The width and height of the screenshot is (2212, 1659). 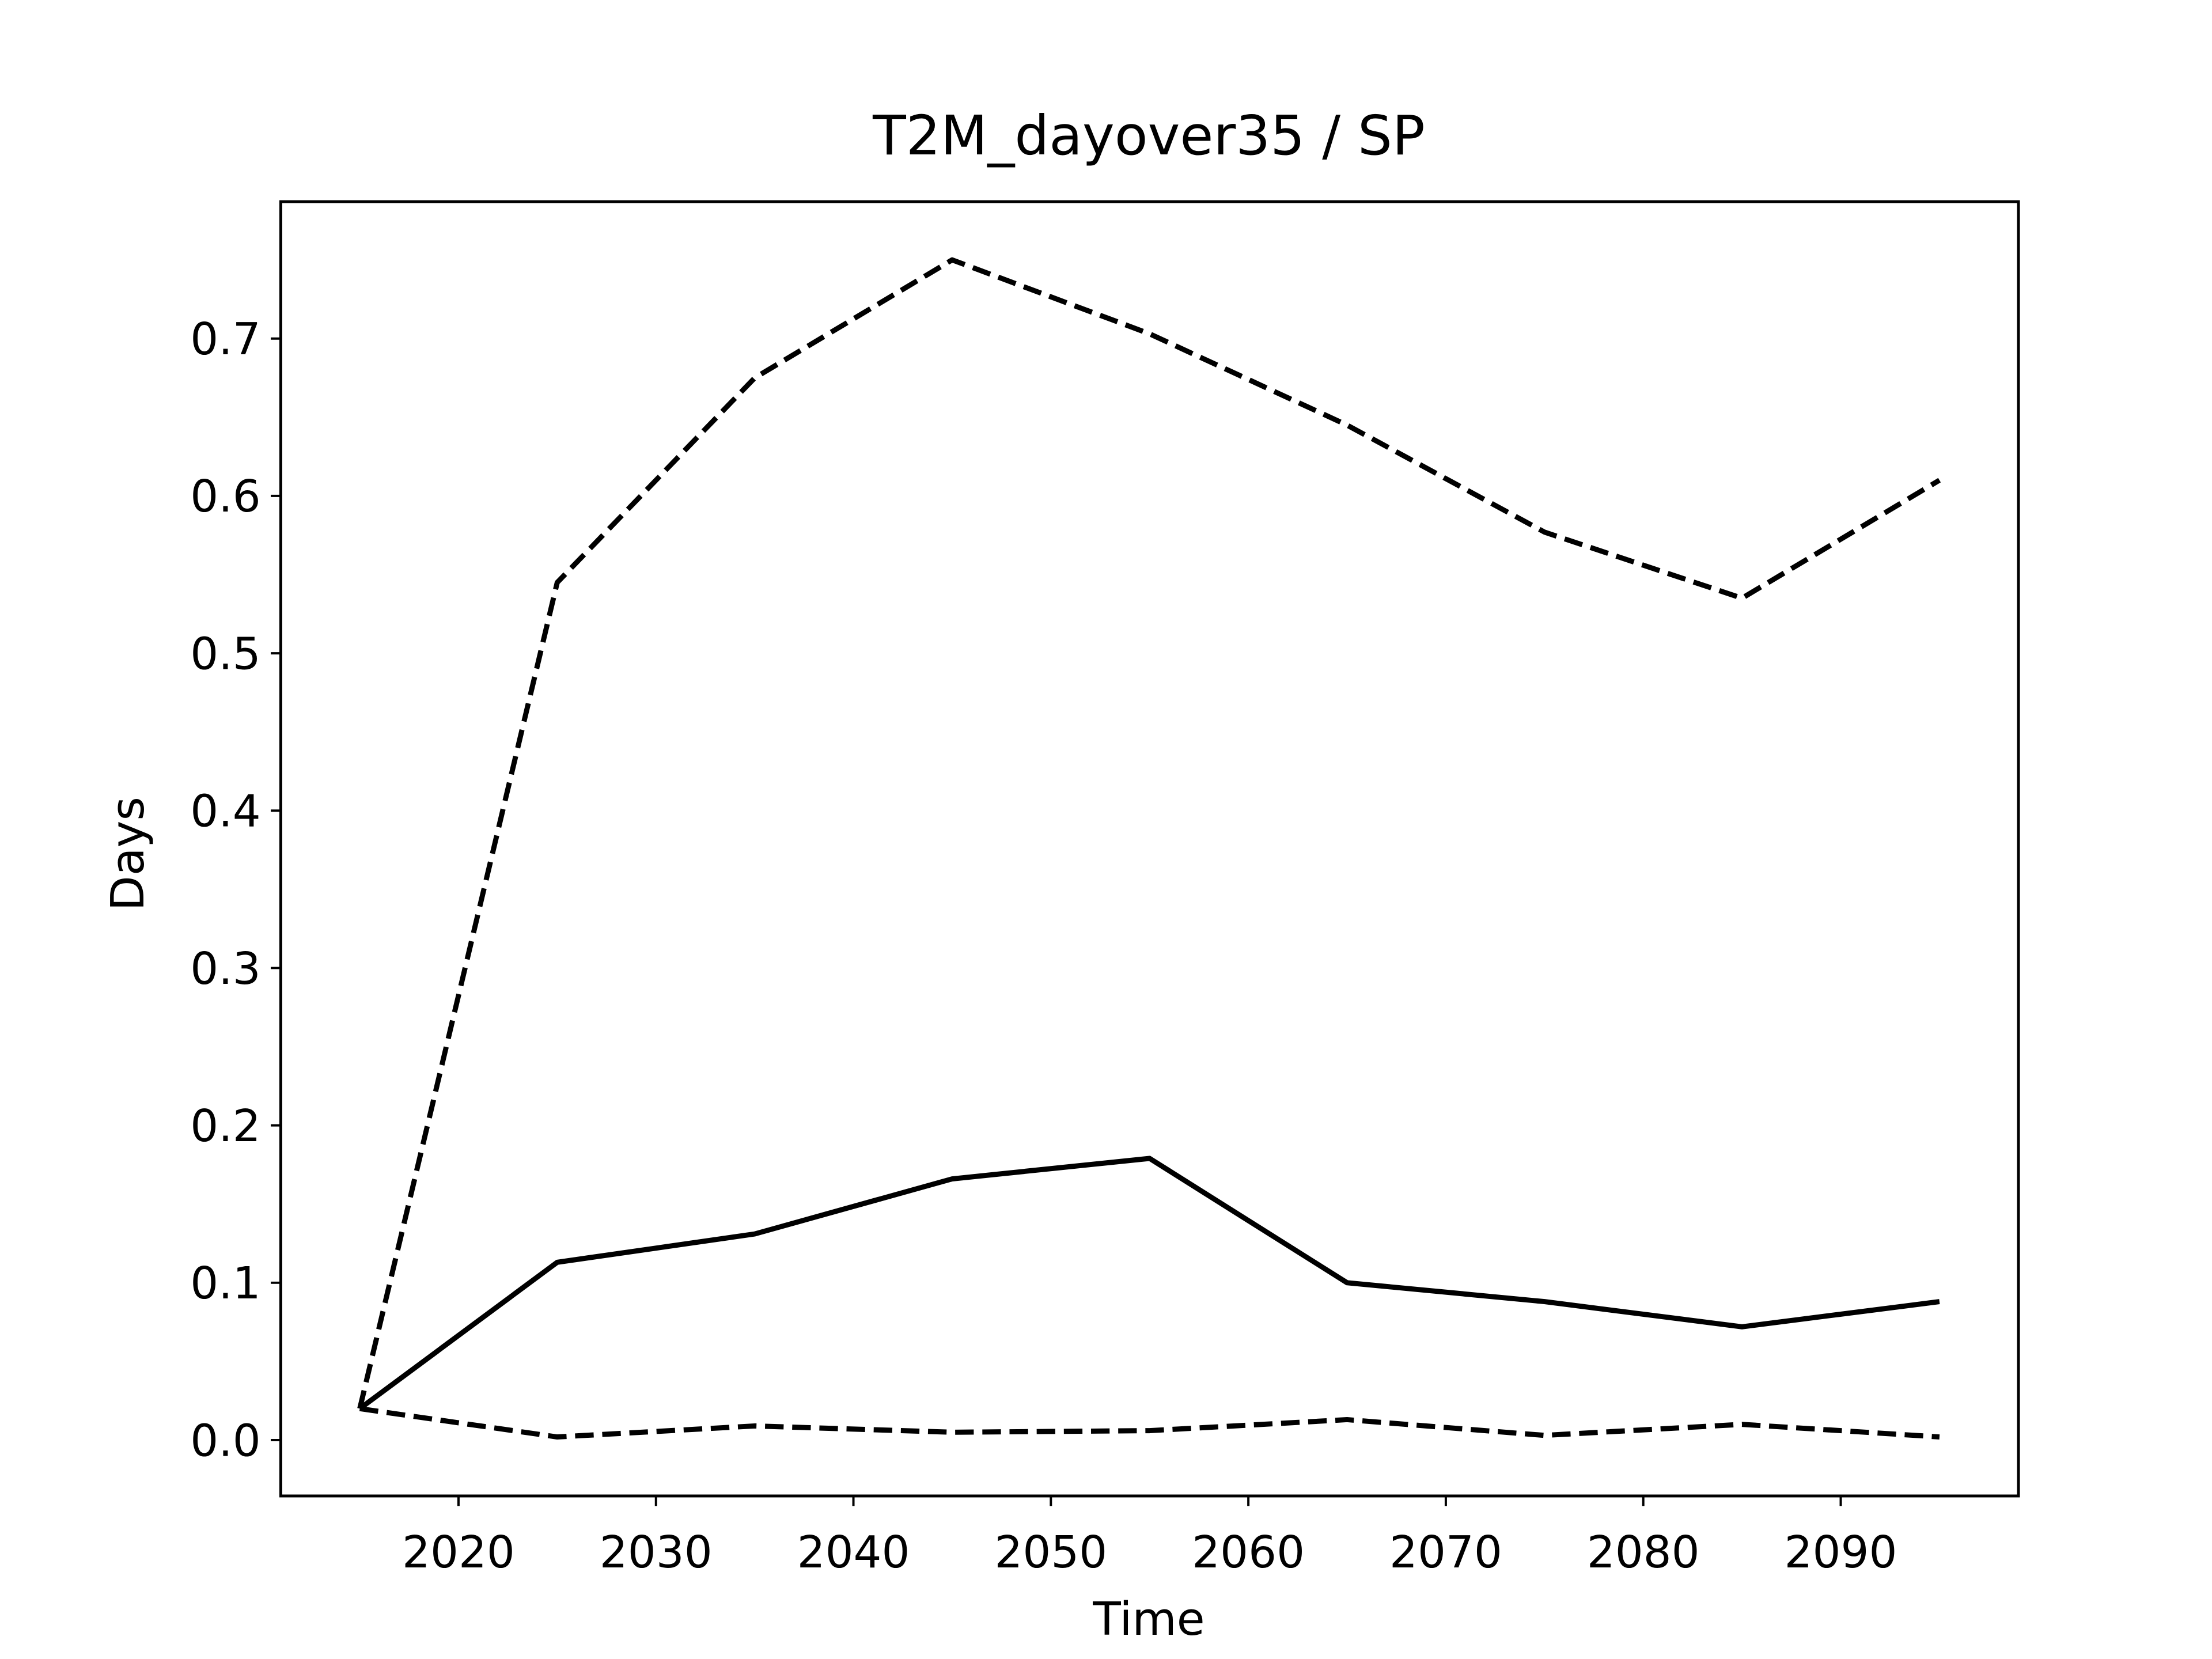 What do you see at coordinates (225, 969) in the screenshot?
I see `y-tick-label: 0.3` at bounding box center [225, 969].